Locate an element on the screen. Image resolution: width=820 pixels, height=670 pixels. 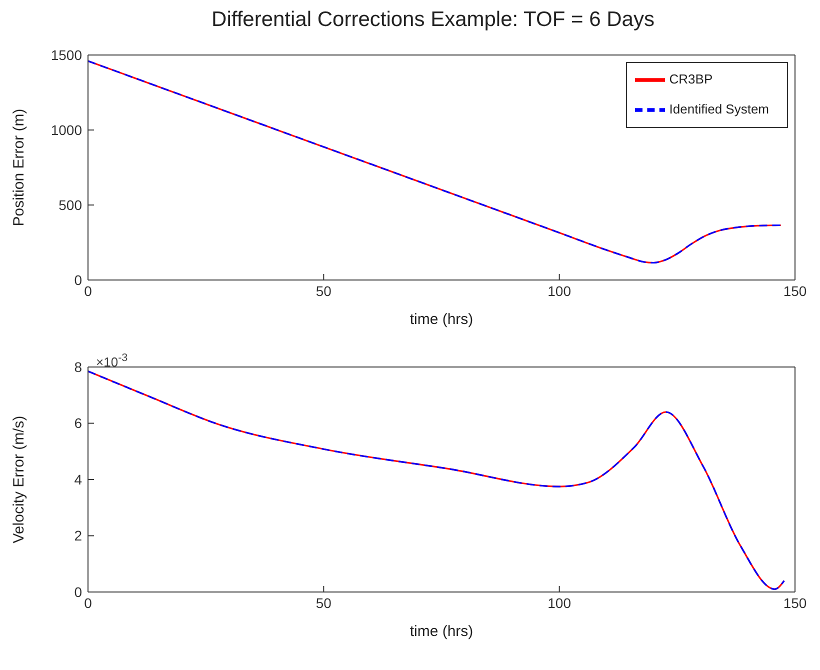
legend-label: CR3BP is located at coordinates (691, 78).